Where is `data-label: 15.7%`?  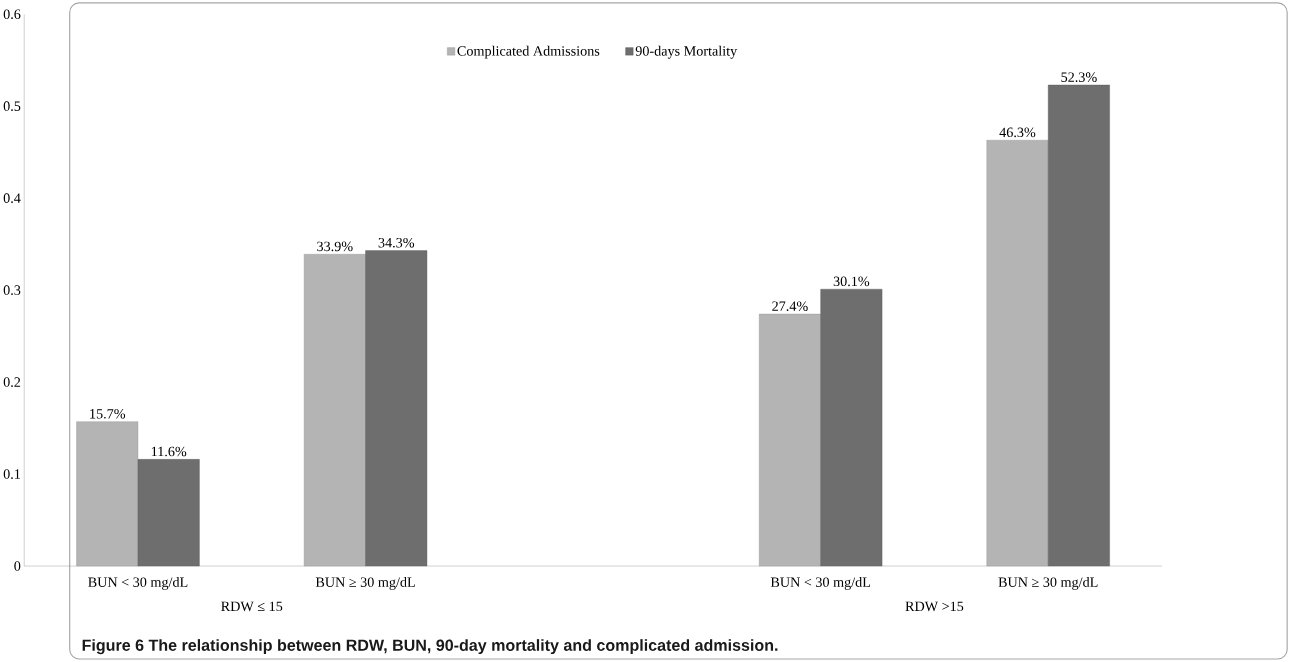 data-label: 15.7% is located at coordinates (108, 414).